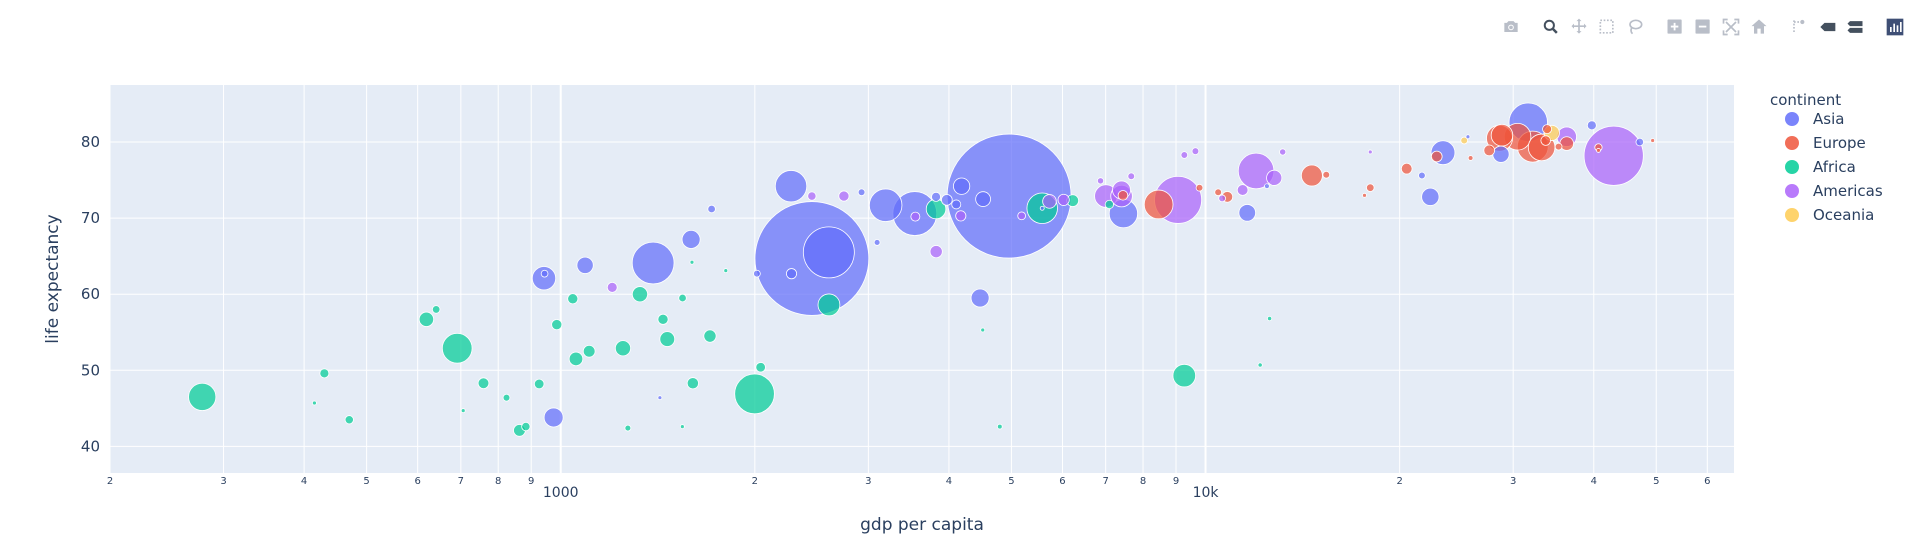  What do you see at coordinates (1839, 143) in the screenshot?
I see `legend-label-europe: Europe` at bounding box center [1839, 143].